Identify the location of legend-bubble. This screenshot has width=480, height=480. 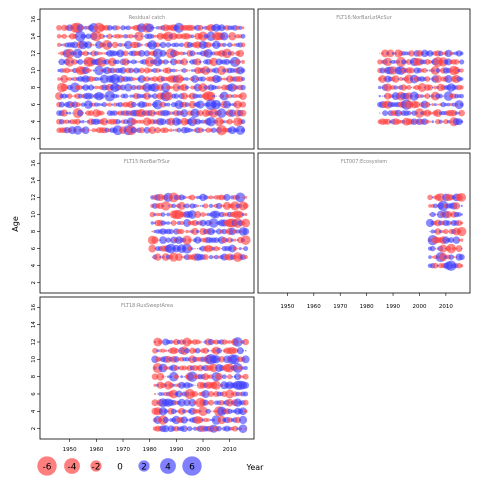
(96, 466).